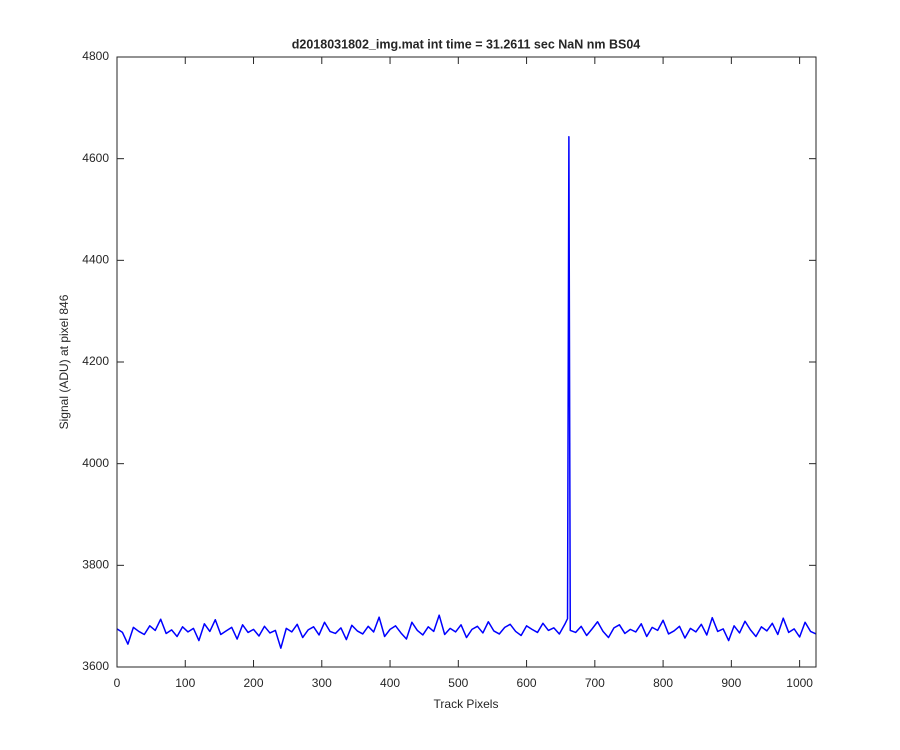 The width and height of the screenshot is (900, 750). Describe the element at coordinates (95, 56) in the screenshot. I see `y-tick-label: 4800` at that location.